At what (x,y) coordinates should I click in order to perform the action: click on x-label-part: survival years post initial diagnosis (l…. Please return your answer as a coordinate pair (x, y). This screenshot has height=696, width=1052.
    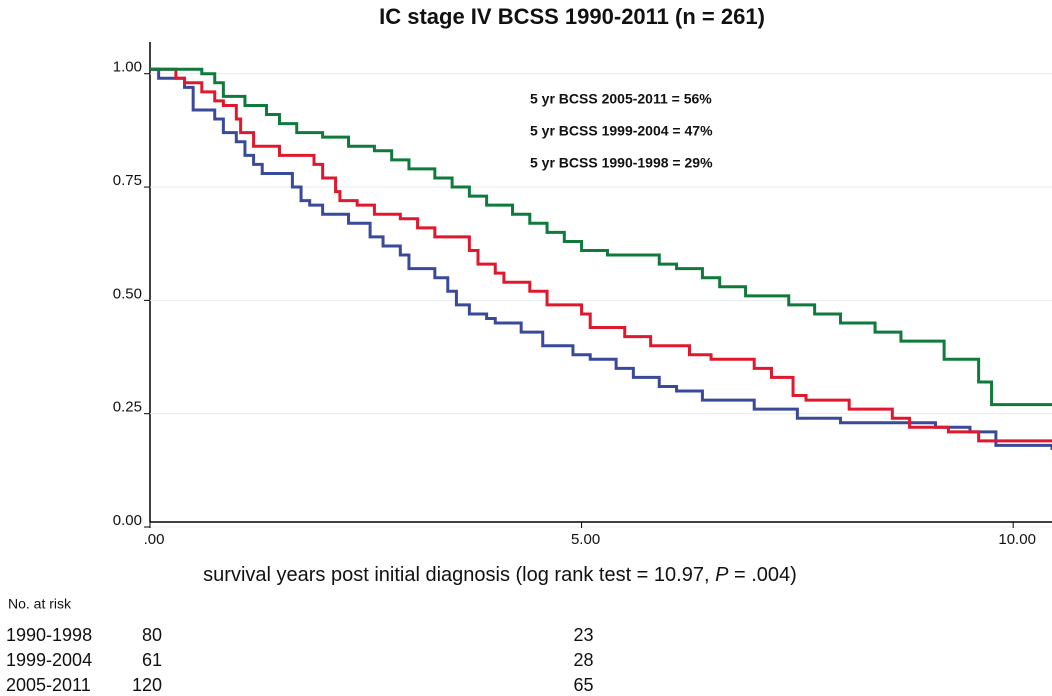
    Looking at the image, I should click on (459, 575).